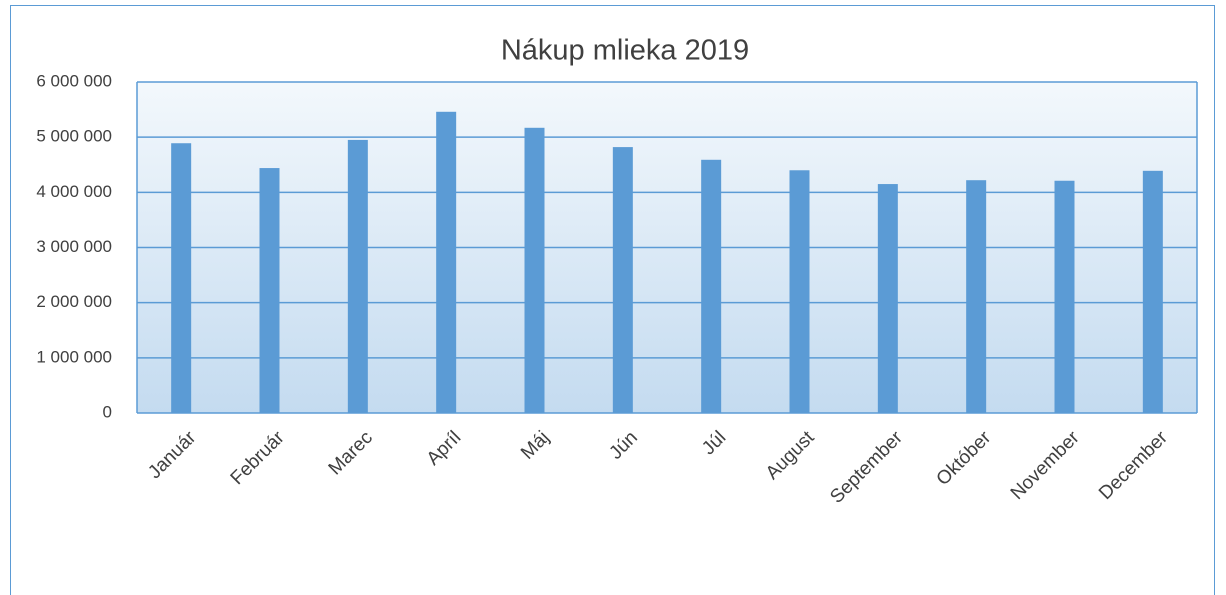  What do you see at coordinates (625, 51) in the screenshot?
I see `chart-title: Nákup mlieka 2019` at bounding box center [625, 51].